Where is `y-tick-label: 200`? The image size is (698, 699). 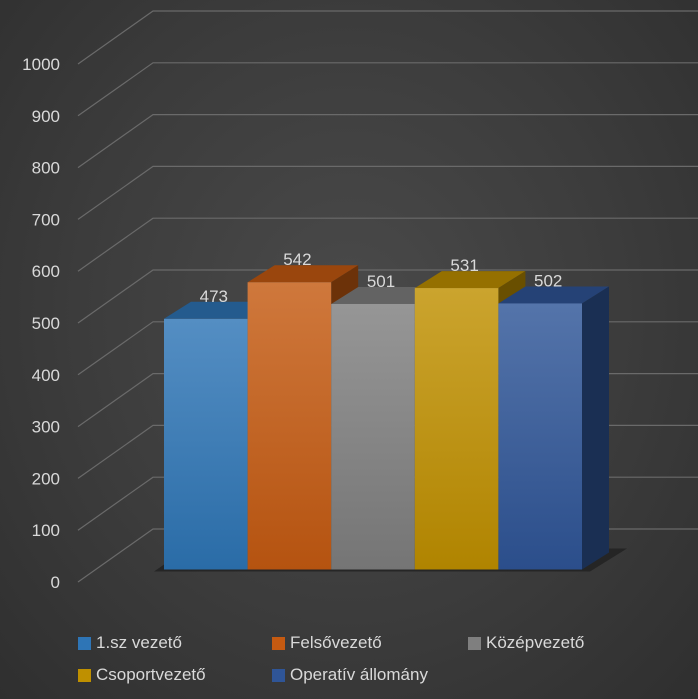
y-tick-label: 200 is located at coordinates (46, 478).